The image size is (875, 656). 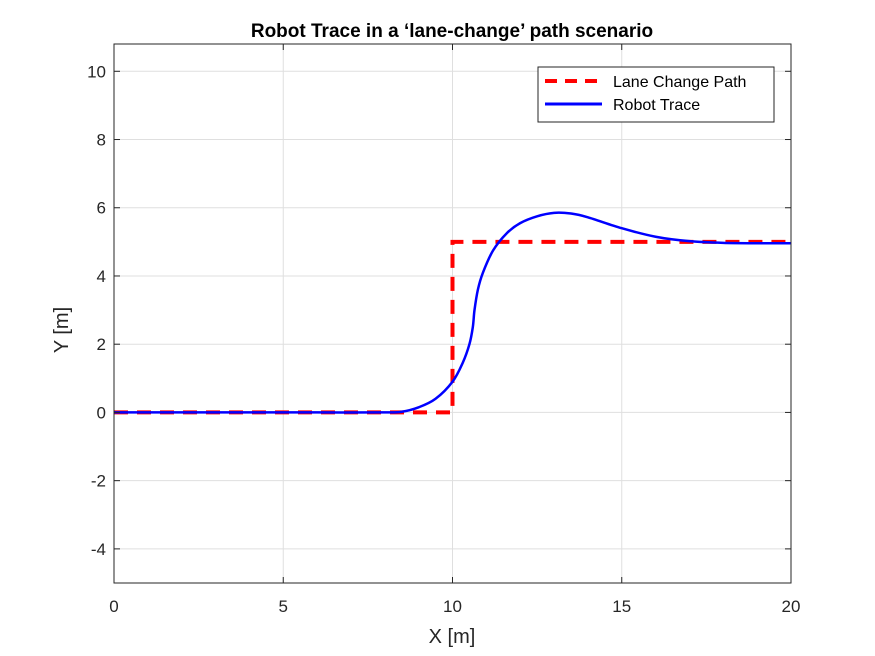 What do you see at coordinates (62, 330) in the screenshot?
I see `y-axis-label: Y [m]` at bounding box center [62, 330].